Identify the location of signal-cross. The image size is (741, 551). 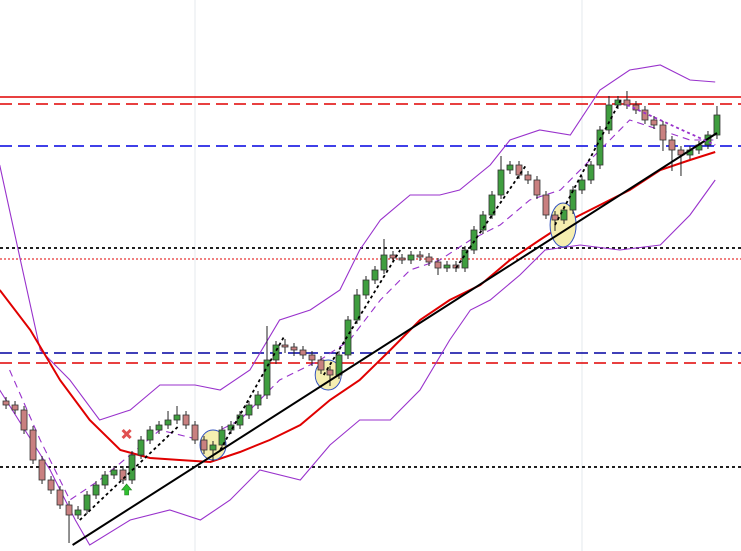
(126, 434).